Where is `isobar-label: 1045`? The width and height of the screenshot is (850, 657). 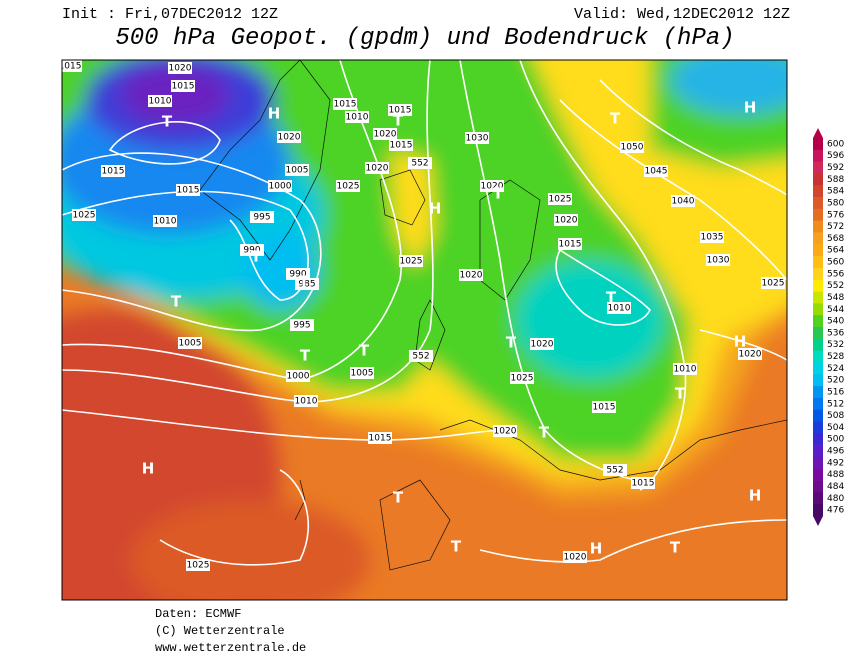
isobar-label: 1045 is located at coordinates (656, 172).